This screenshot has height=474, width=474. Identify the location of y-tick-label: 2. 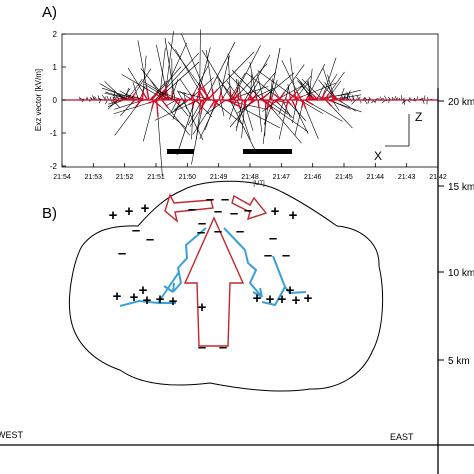
(55, 34).